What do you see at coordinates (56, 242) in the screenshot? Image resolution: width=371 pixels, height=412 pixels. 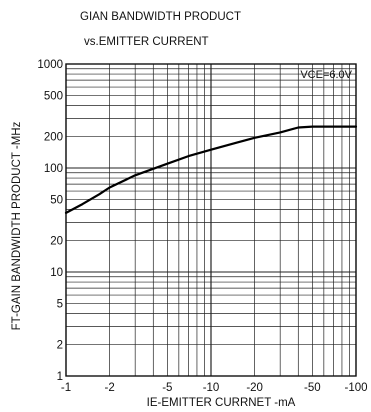 I see `y-tick-label: 20` at bounding box center [56, 242].